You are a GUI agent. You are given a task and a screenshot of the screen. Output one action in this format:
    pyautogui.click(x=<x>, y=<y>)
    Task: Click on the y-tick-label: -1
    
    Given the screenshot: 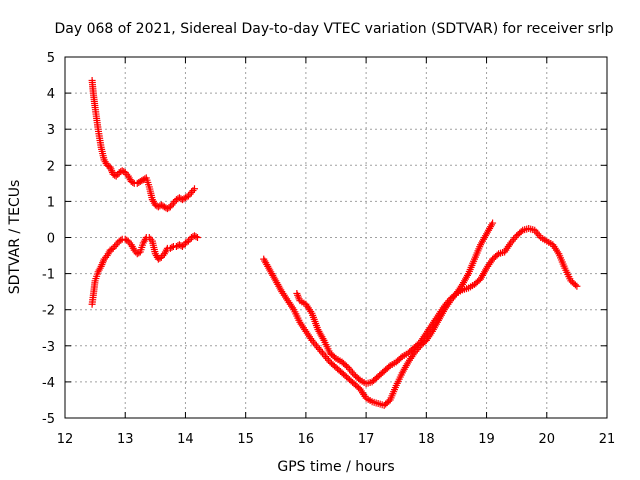 What is the action you would take?
    pyautogui.click(x=48, y=275)
    